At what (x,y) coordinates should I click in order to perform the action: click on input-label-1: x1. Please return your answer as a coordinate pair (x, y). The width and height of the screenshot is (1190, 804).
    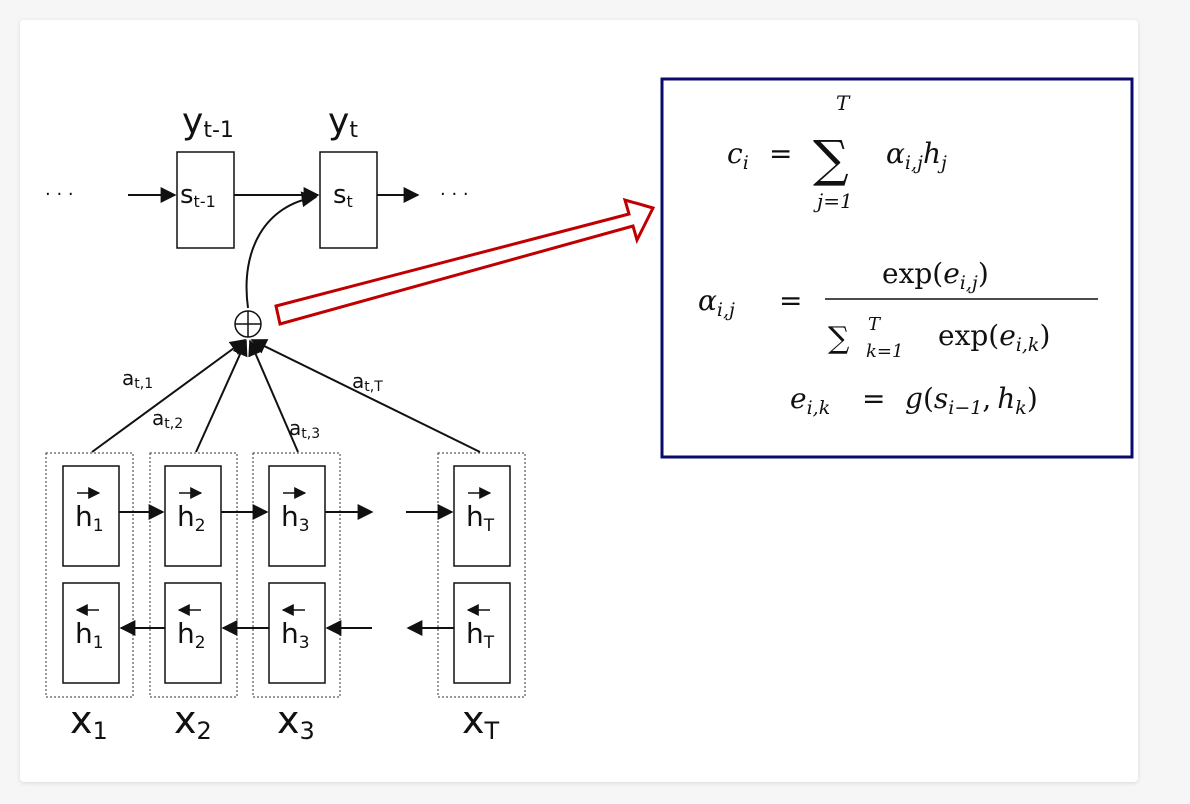
    Looking at the image, I should click on (89, 721).